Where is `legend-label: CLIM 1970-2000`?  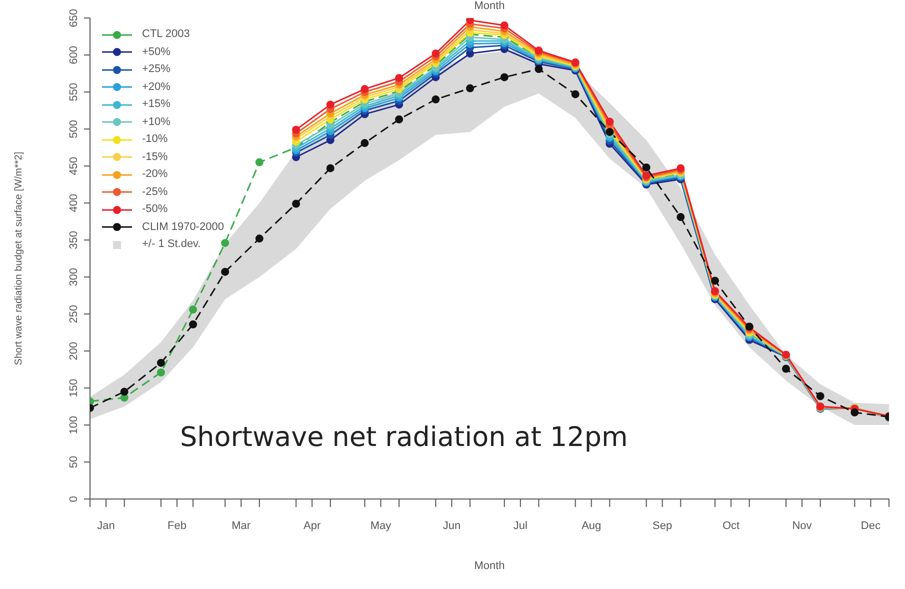 legend-label: CLIM 1970-2000 is located at coordinates (183, 227).